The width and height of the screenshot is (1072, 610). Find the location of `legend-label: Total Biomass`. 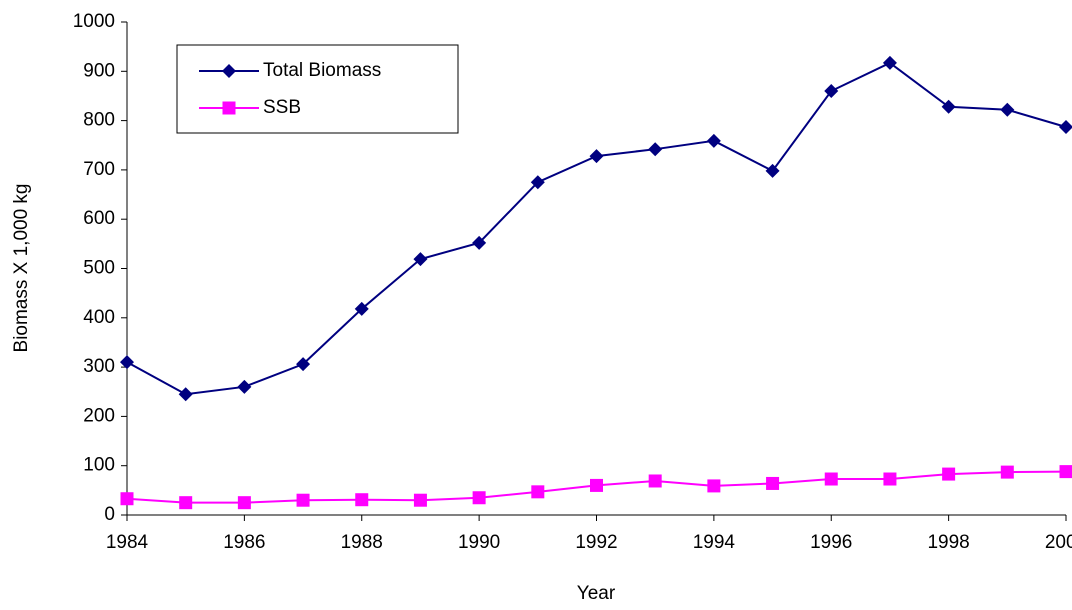

legend-label: Total Biomass is located at coordinates (322, 70).